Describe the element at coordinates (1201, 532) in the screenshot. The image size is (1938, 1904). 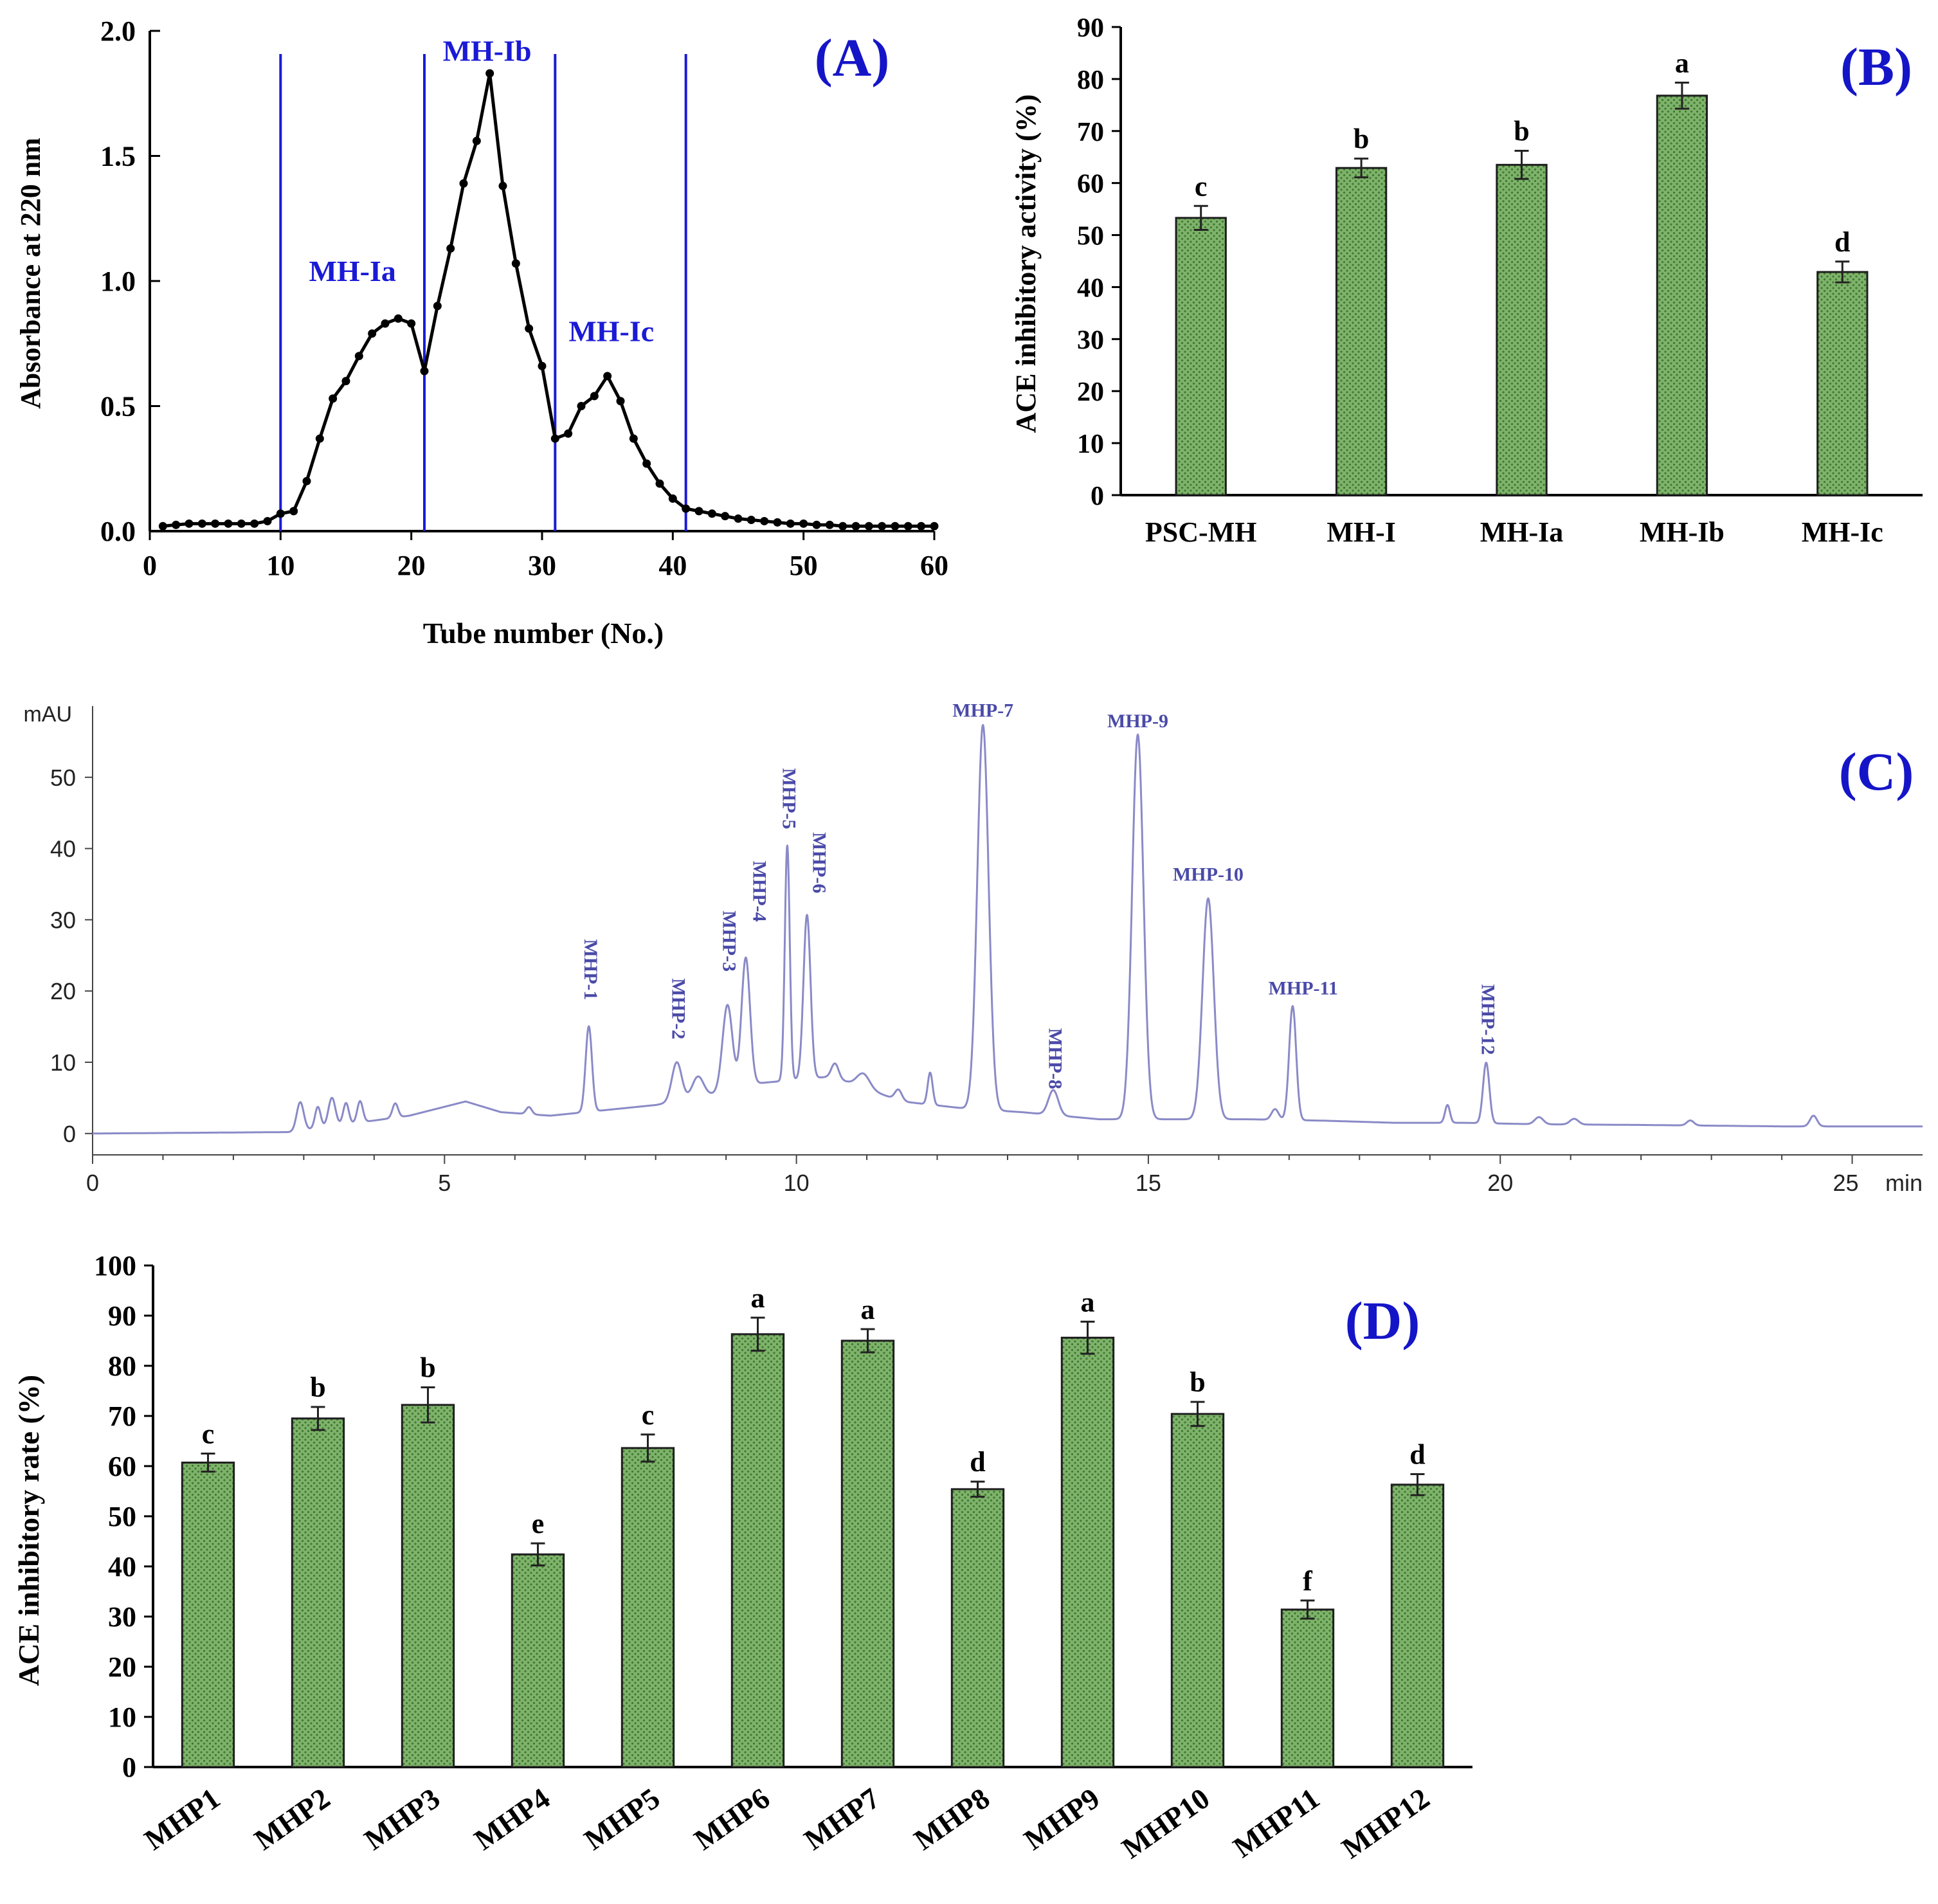
I see `b-plot-category-label: PSC-MH` at that location.